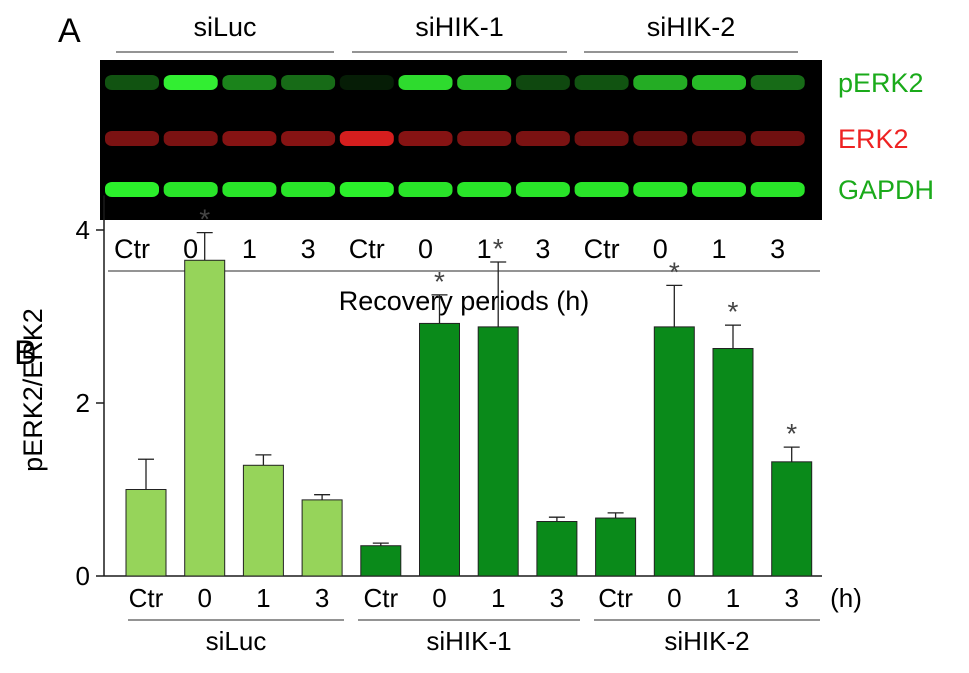 The height and width of the screenshot is (673, 969). I want to click on group-label: siLuc, so click(236, 641).